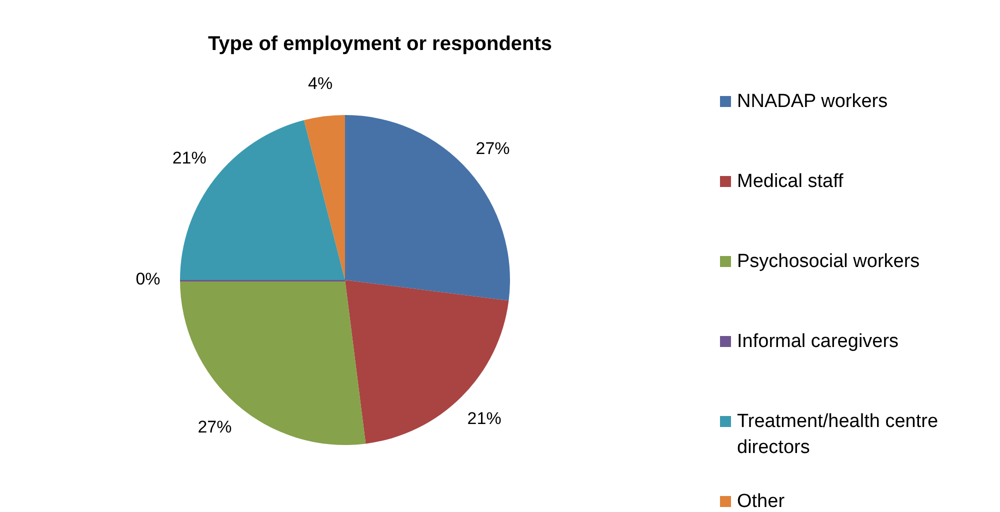 This screenshot has width=1000, height=512. Describe the element at coordinates (790, 181) in the screenshot. I see `legend-label: Medical staff` at that location.